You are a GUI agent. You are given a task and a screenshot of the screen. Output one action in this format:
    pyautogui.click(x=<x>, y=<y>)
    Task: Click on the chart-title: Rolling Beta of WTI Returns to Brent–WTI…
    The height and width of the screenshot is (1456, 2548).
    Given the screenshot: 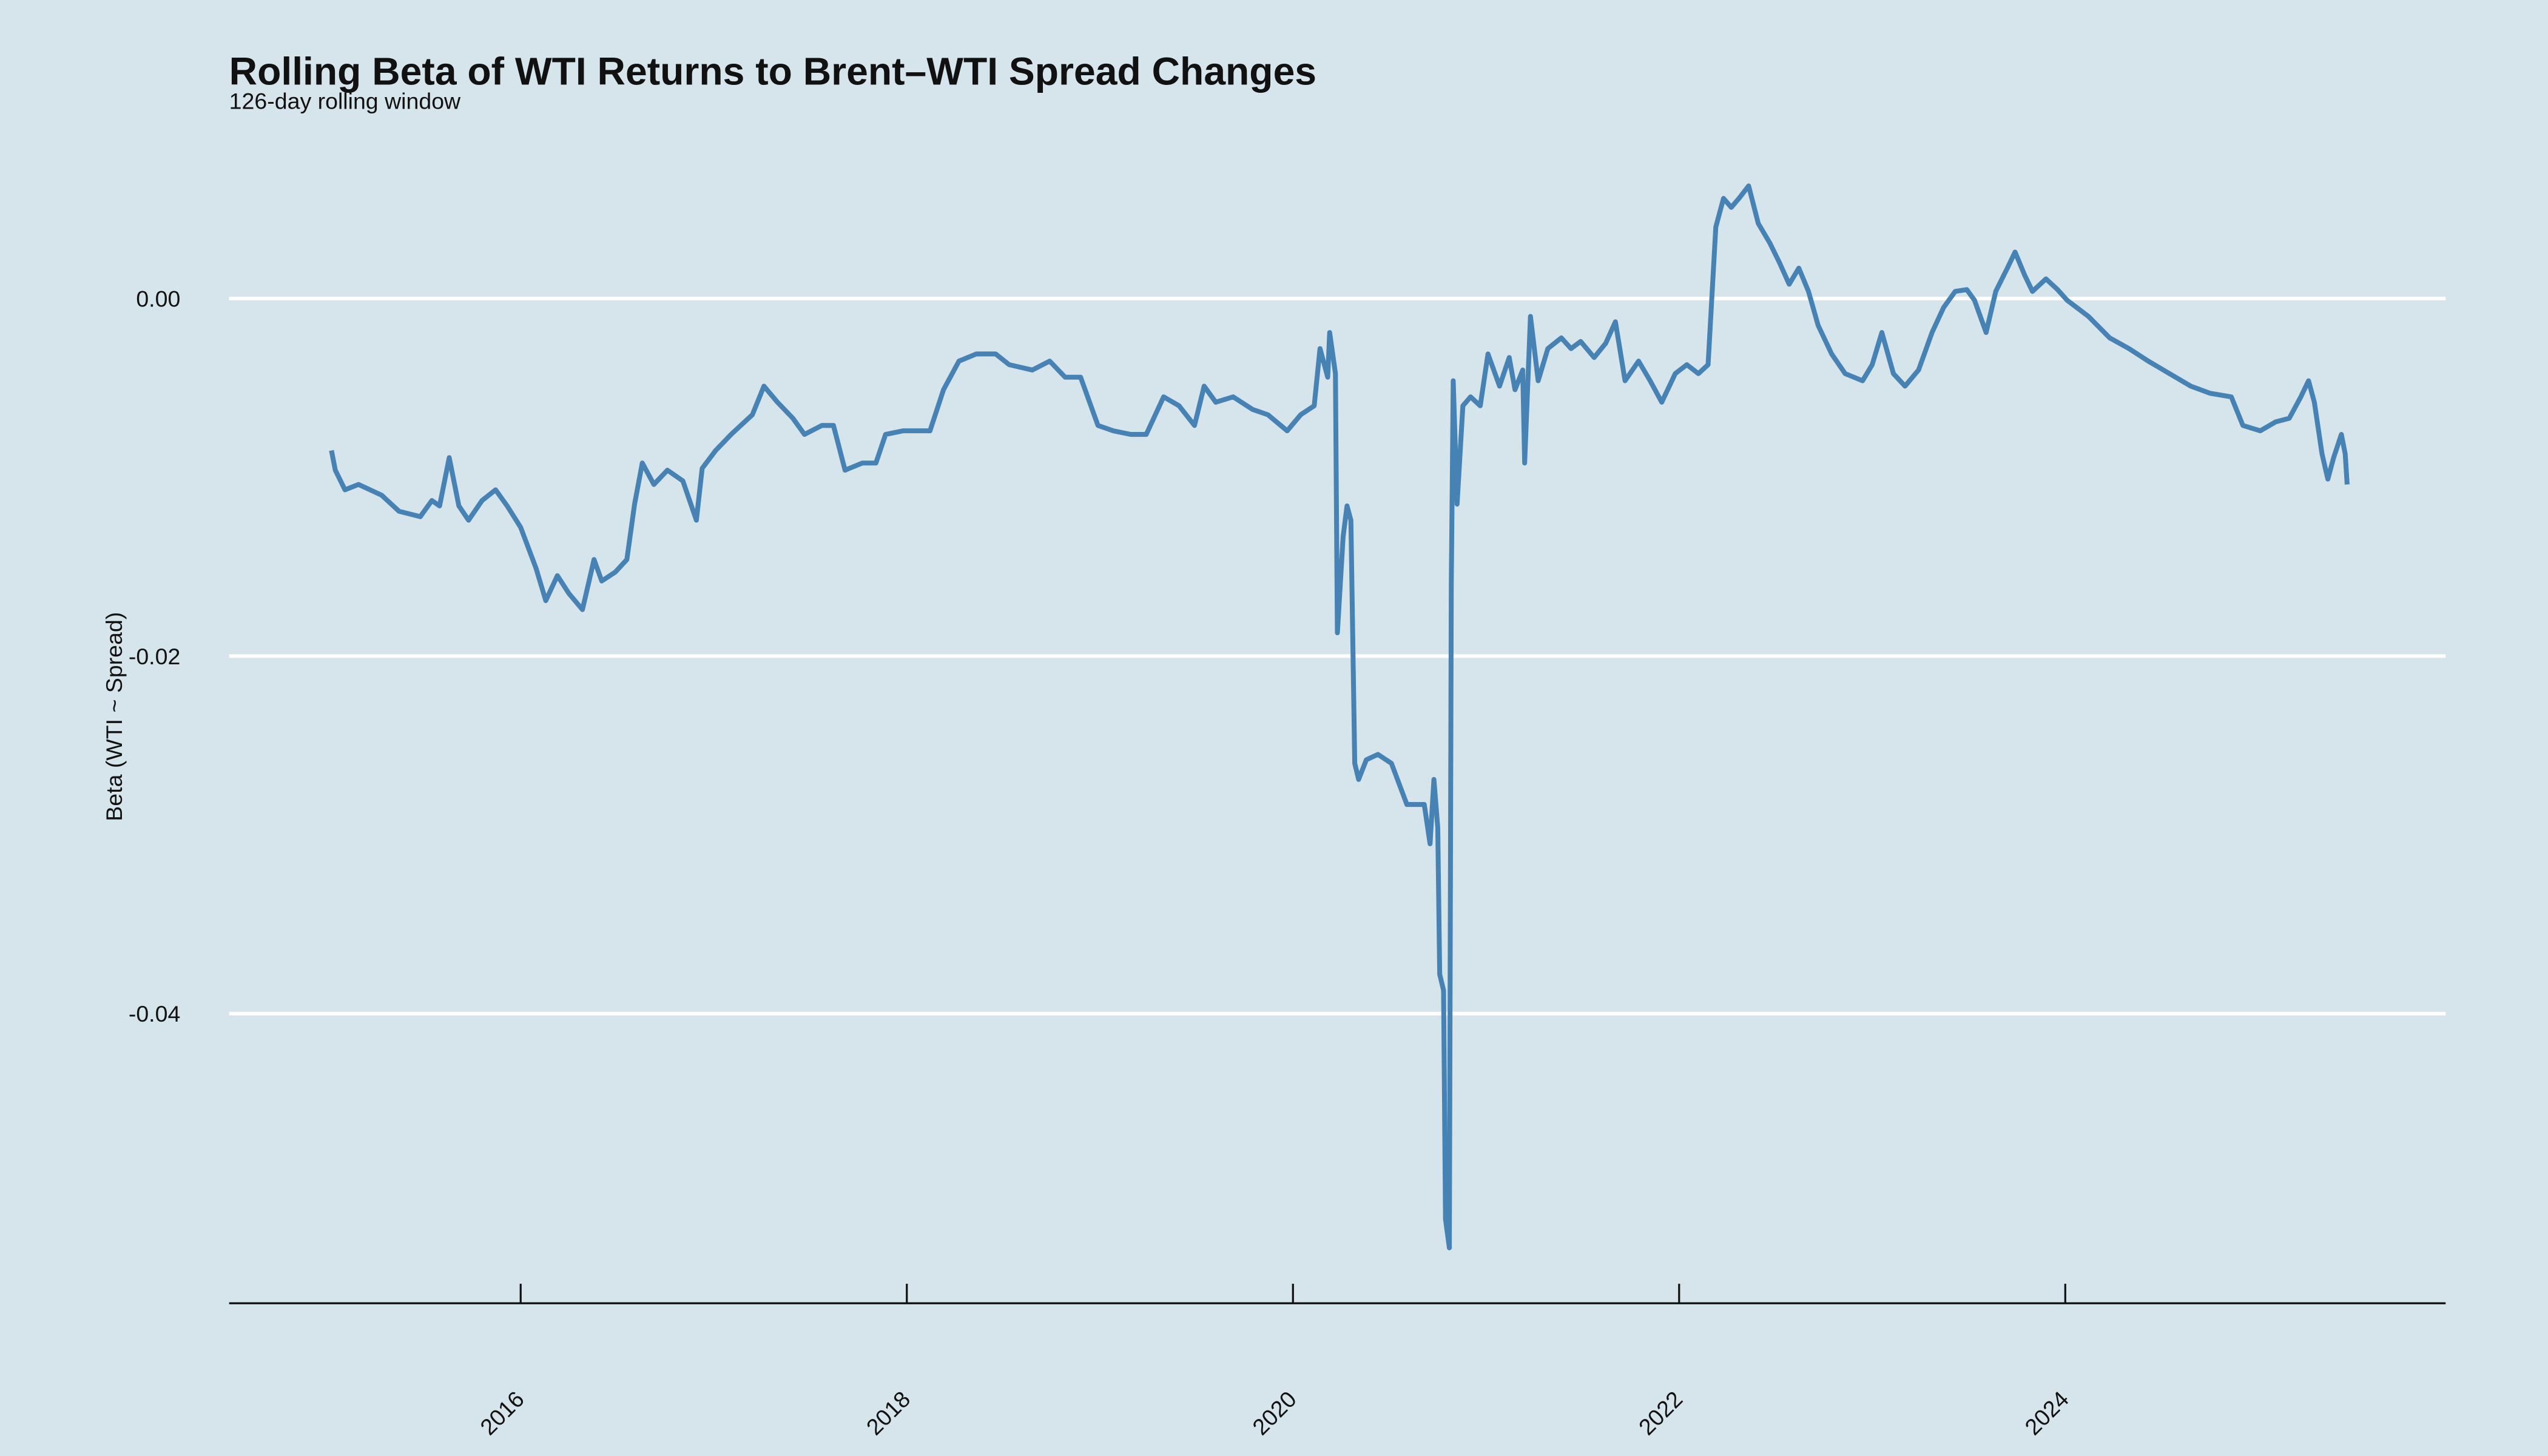 What is the action you would take?
    pyautogui.click(x=772, y=71)
    